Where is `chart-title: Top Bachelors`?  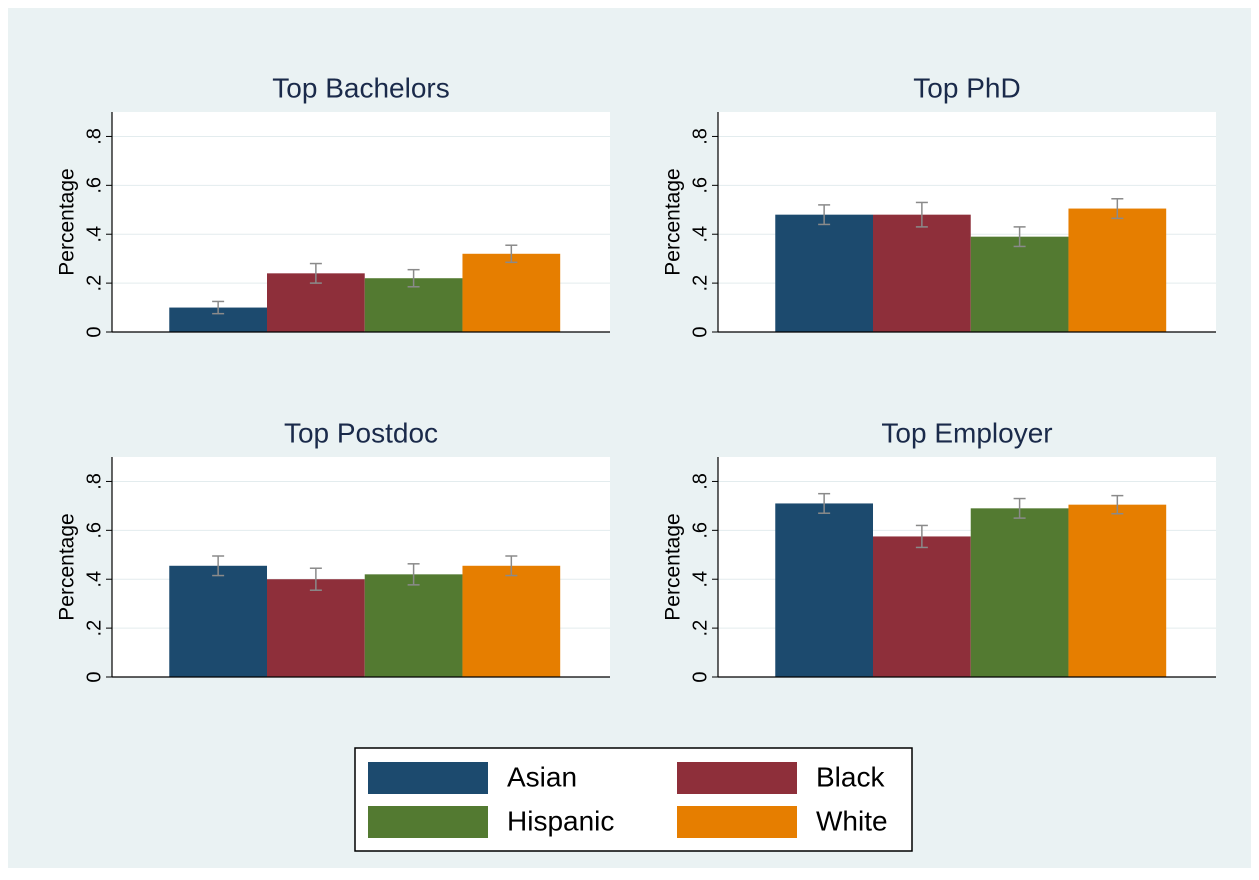 chart-title: Top Bachelors is located at coordinates (360, 87).